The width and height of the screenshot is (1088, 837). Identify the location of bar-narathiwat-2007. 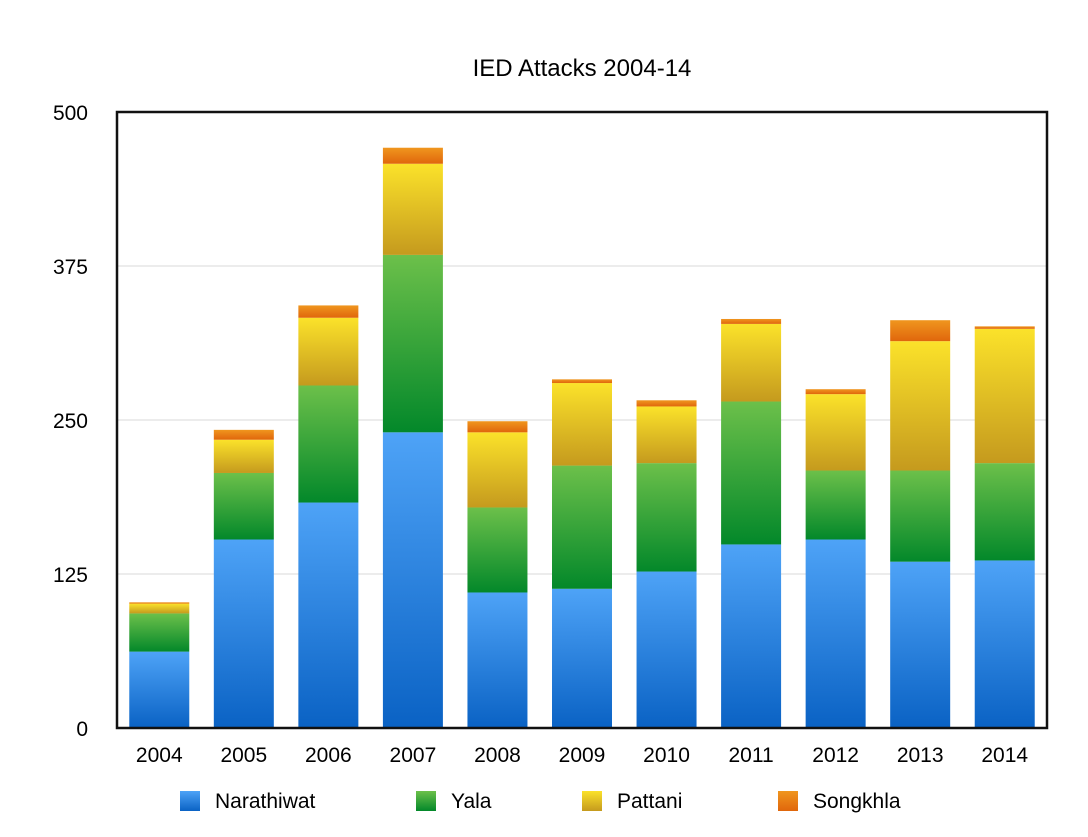
(412, 580).